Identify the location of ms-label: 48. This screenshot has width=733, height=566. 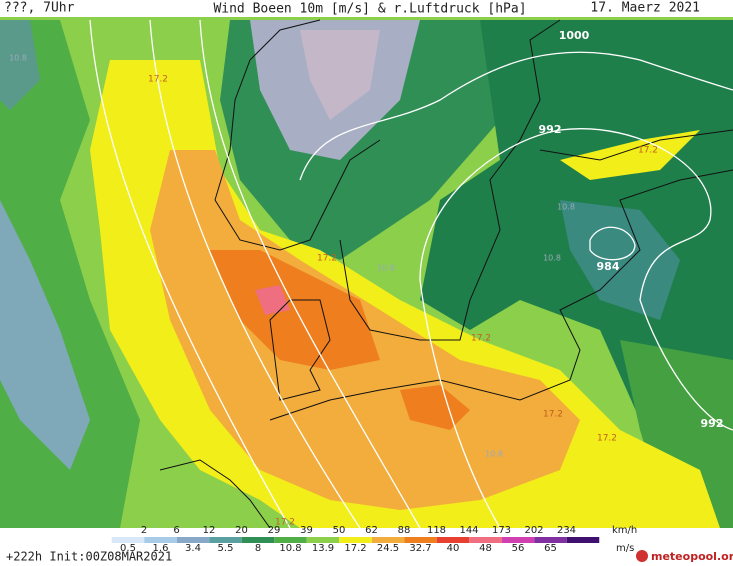
(485, 548).